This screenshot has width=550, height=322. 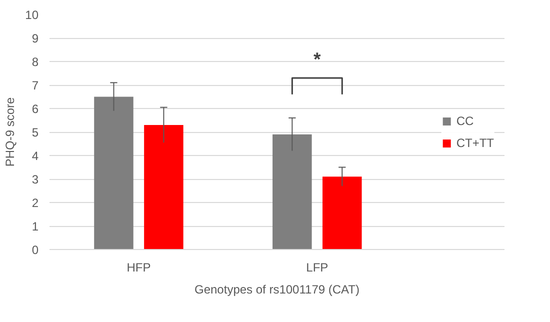 What do you see at coordinates (35, 39) in the screenshot?
I see `y-tick-label: 9` at bounding box center [35, 39].